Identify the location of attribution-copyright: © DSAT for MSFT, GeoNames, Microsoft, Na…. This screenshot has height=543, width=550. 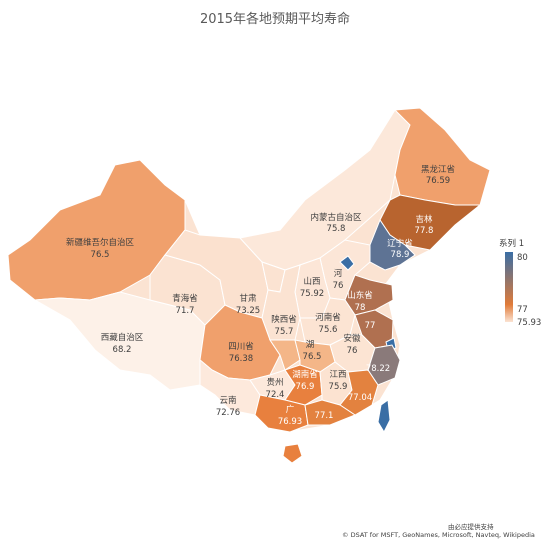
(438, 535).